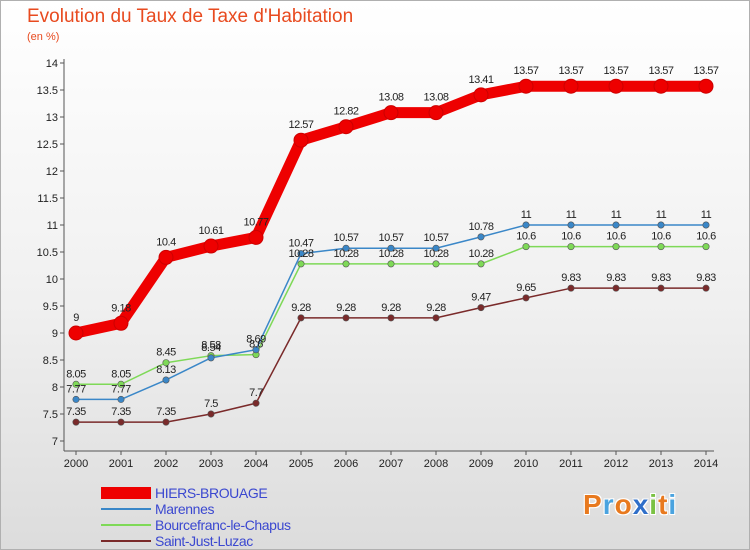 This screenshot has height=550, width=750. Describe the element at coordinates (223, 525) in the screenshot. I see `legend-label: Bourcefranc-le-Chapus` at that location.